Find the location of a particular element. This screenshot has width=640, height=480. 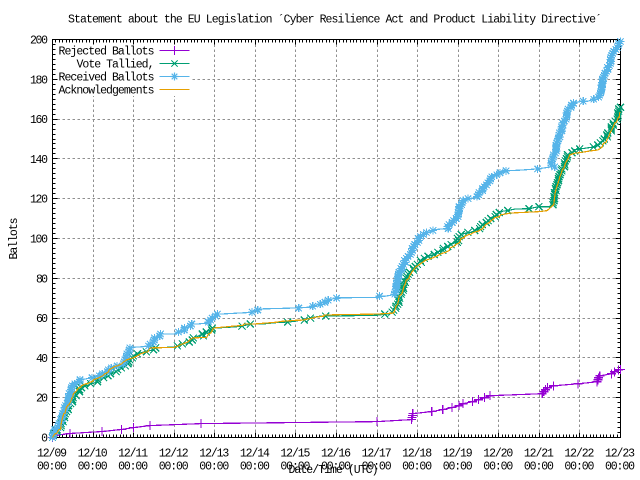

svg-text: 12/21 is located at coordinates (539, 454).